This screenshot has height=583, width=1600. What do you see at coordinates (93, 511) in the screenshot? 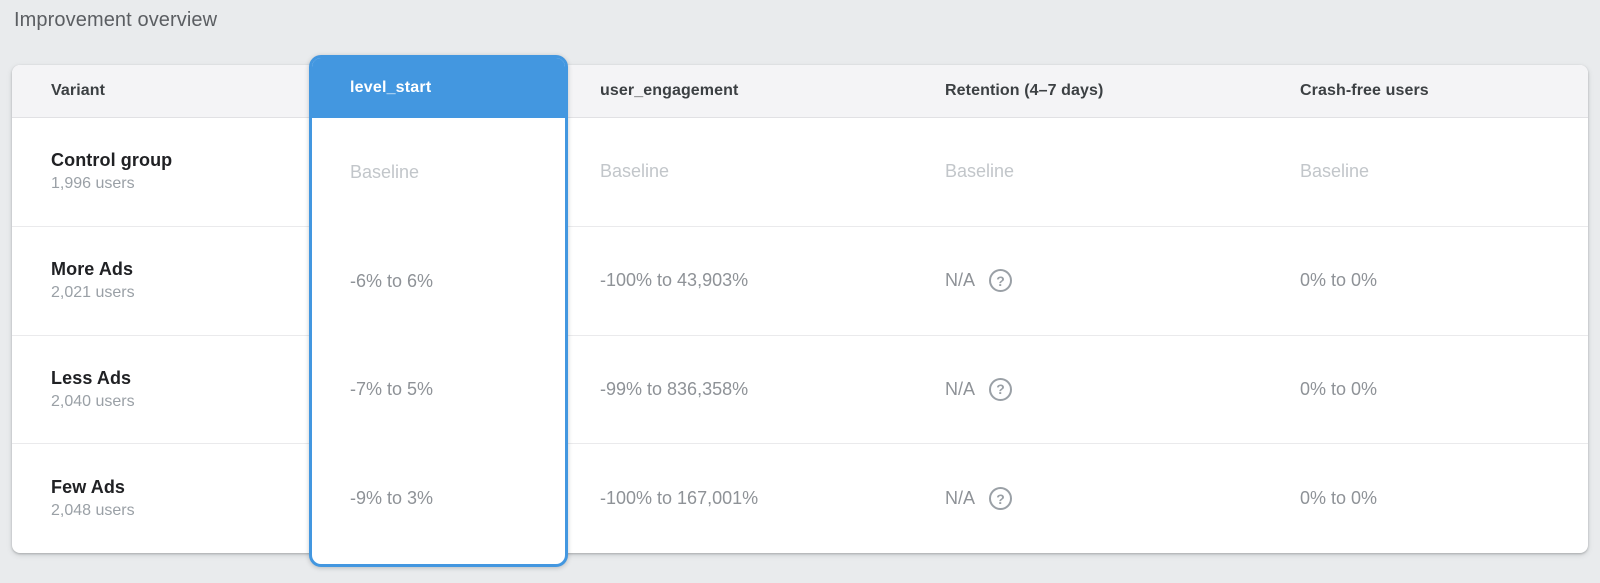
I see `variant-user-count: 2,048 users` at bounding box center [93, 511].